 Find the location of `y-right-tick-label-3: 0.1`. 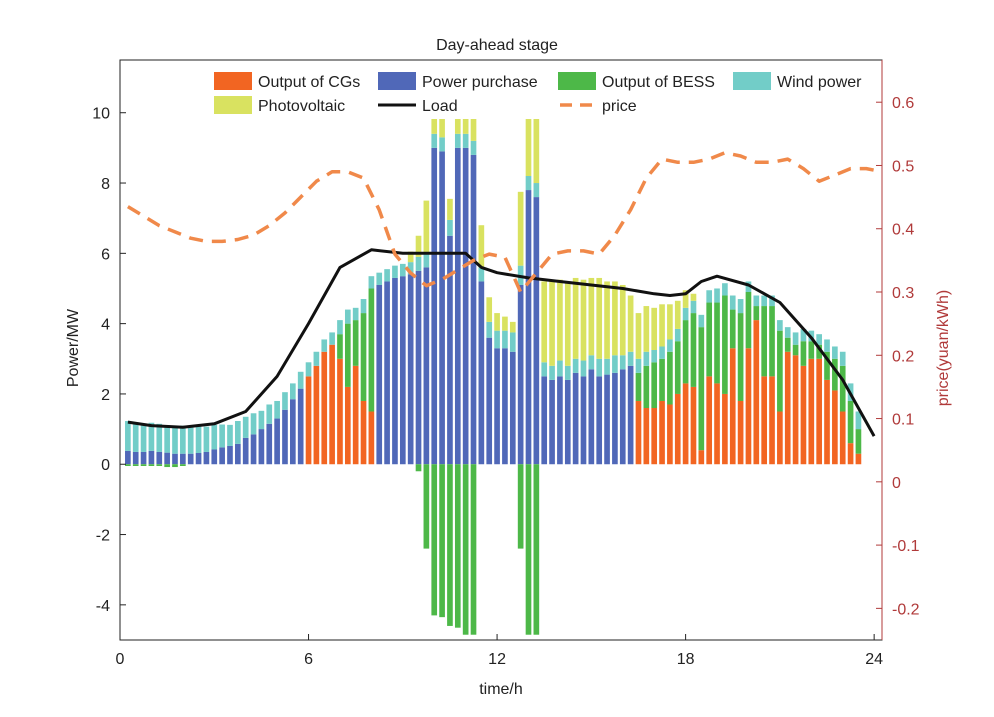

y-right-tick-label-3: 0.1 is located at coordinates (903, 420).